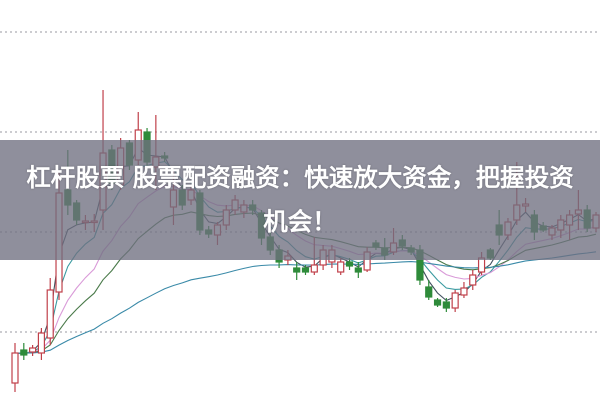  I want to click on title-line-2: 机会！, so click(300, 221).